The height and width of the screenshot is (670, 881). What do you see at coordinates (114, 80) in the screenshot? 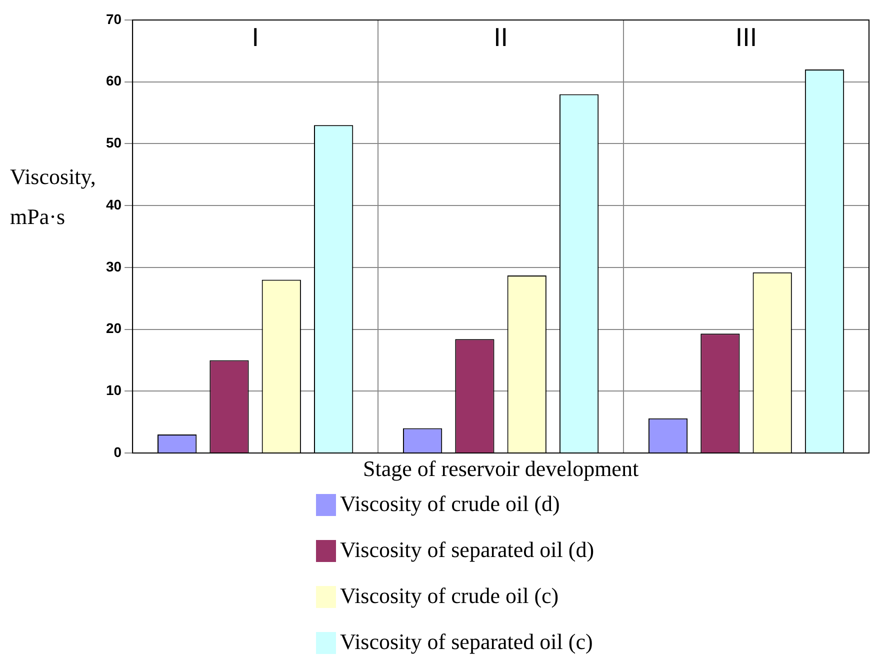
I see `y-tick-label: 60` at bounding box center [114, 80].